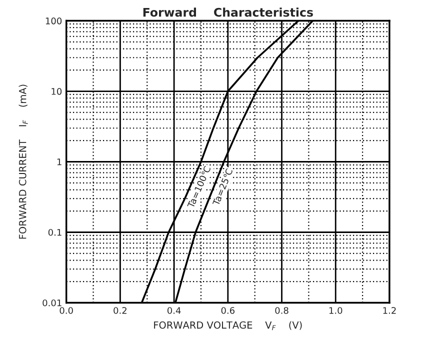  I want to click on x-tick-label: 0.8, so click(281, 310).